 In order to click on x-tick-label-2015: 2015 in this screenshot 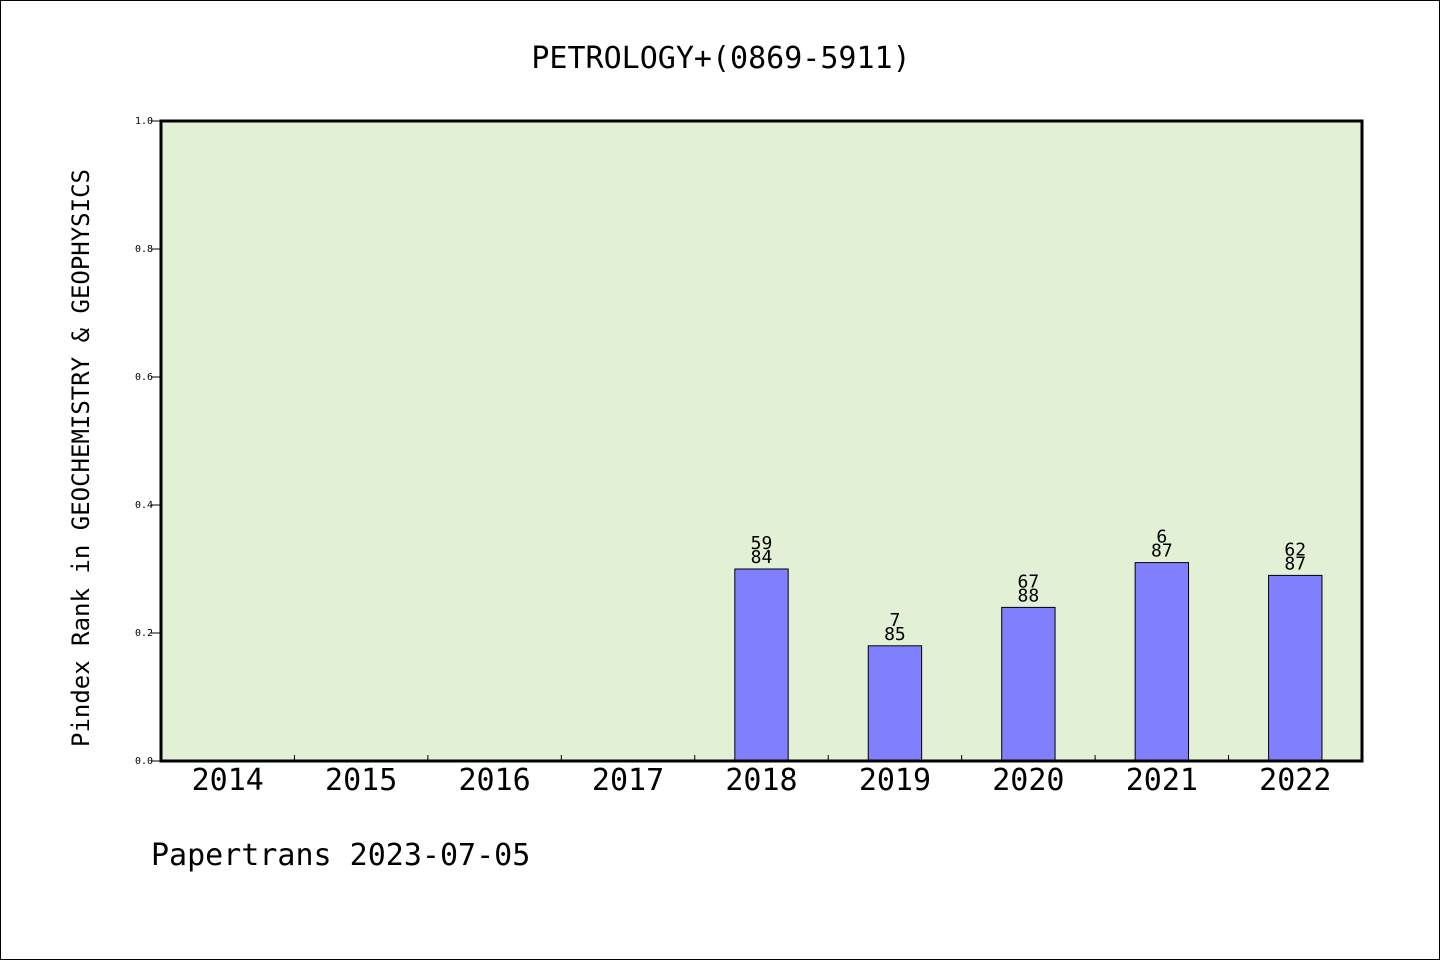, I will do `click(361, 780)`.